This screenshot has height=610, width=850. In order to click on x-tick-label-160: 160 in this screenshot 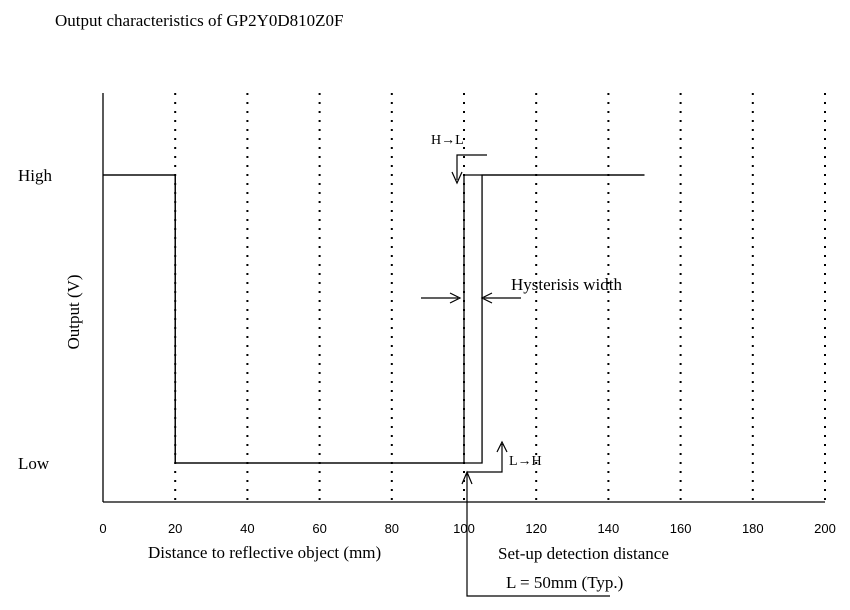, I will do `click(681, 528)`.